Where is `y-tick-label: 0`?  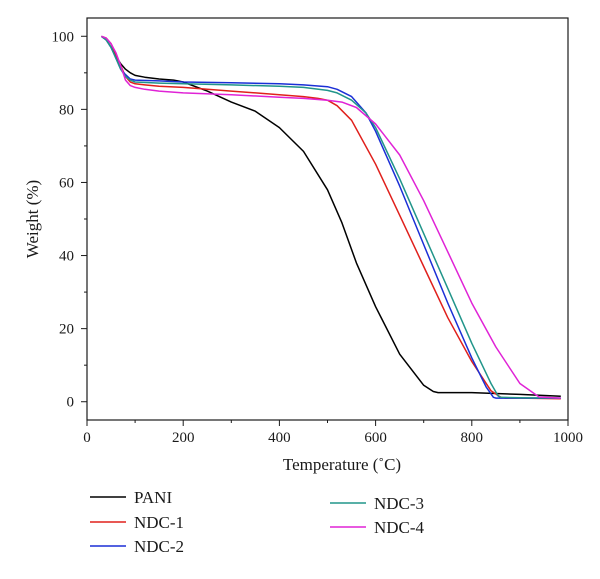
y-tick-label: 0 is located at coordinates (71, 403).